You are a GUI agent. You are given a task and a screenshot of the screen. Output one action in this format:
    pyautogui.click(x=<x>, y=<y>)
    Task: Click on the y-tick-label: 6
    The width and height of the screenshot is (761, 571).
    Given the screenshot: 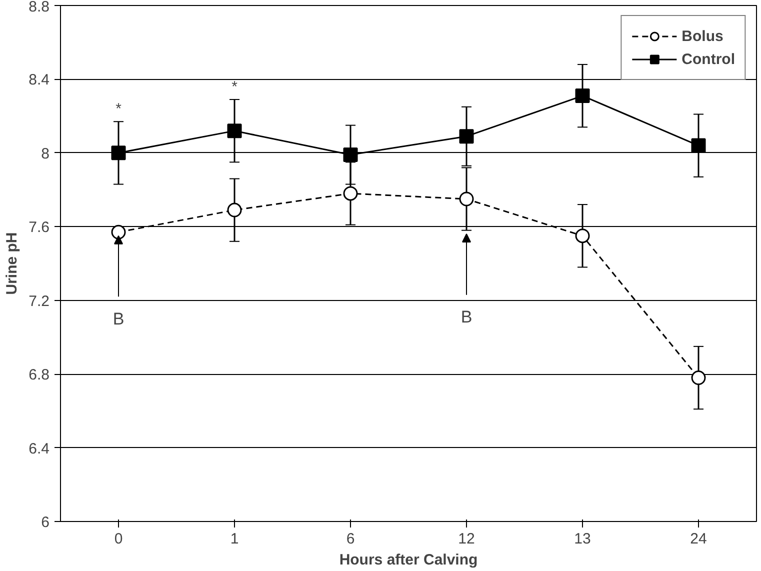 What is the action you would take?
    pyautogui.click(x=45, y=522)
    